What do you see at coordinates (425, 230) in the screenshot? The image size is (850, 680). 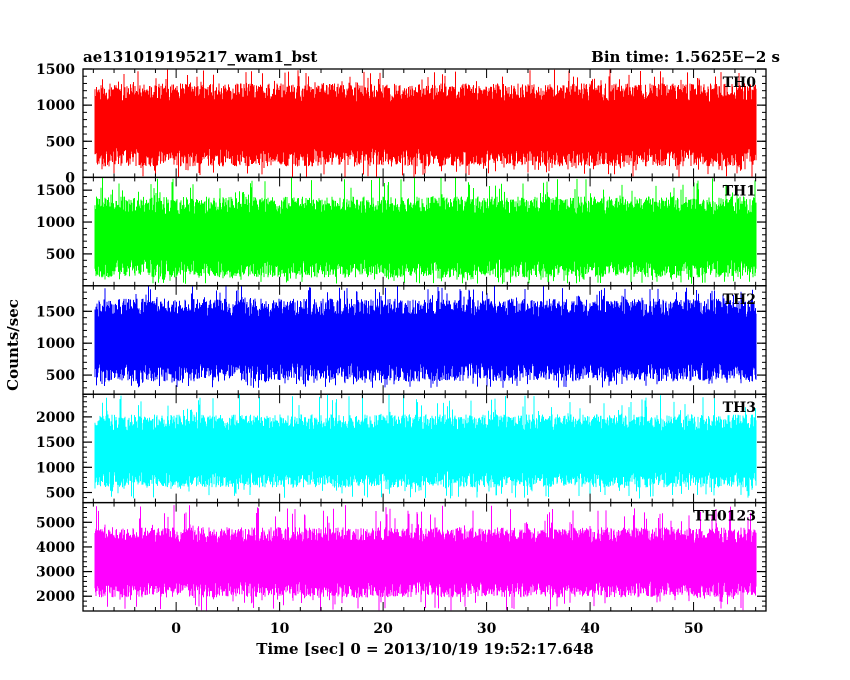 I see `series-th1` at bounding box center [425, 230].